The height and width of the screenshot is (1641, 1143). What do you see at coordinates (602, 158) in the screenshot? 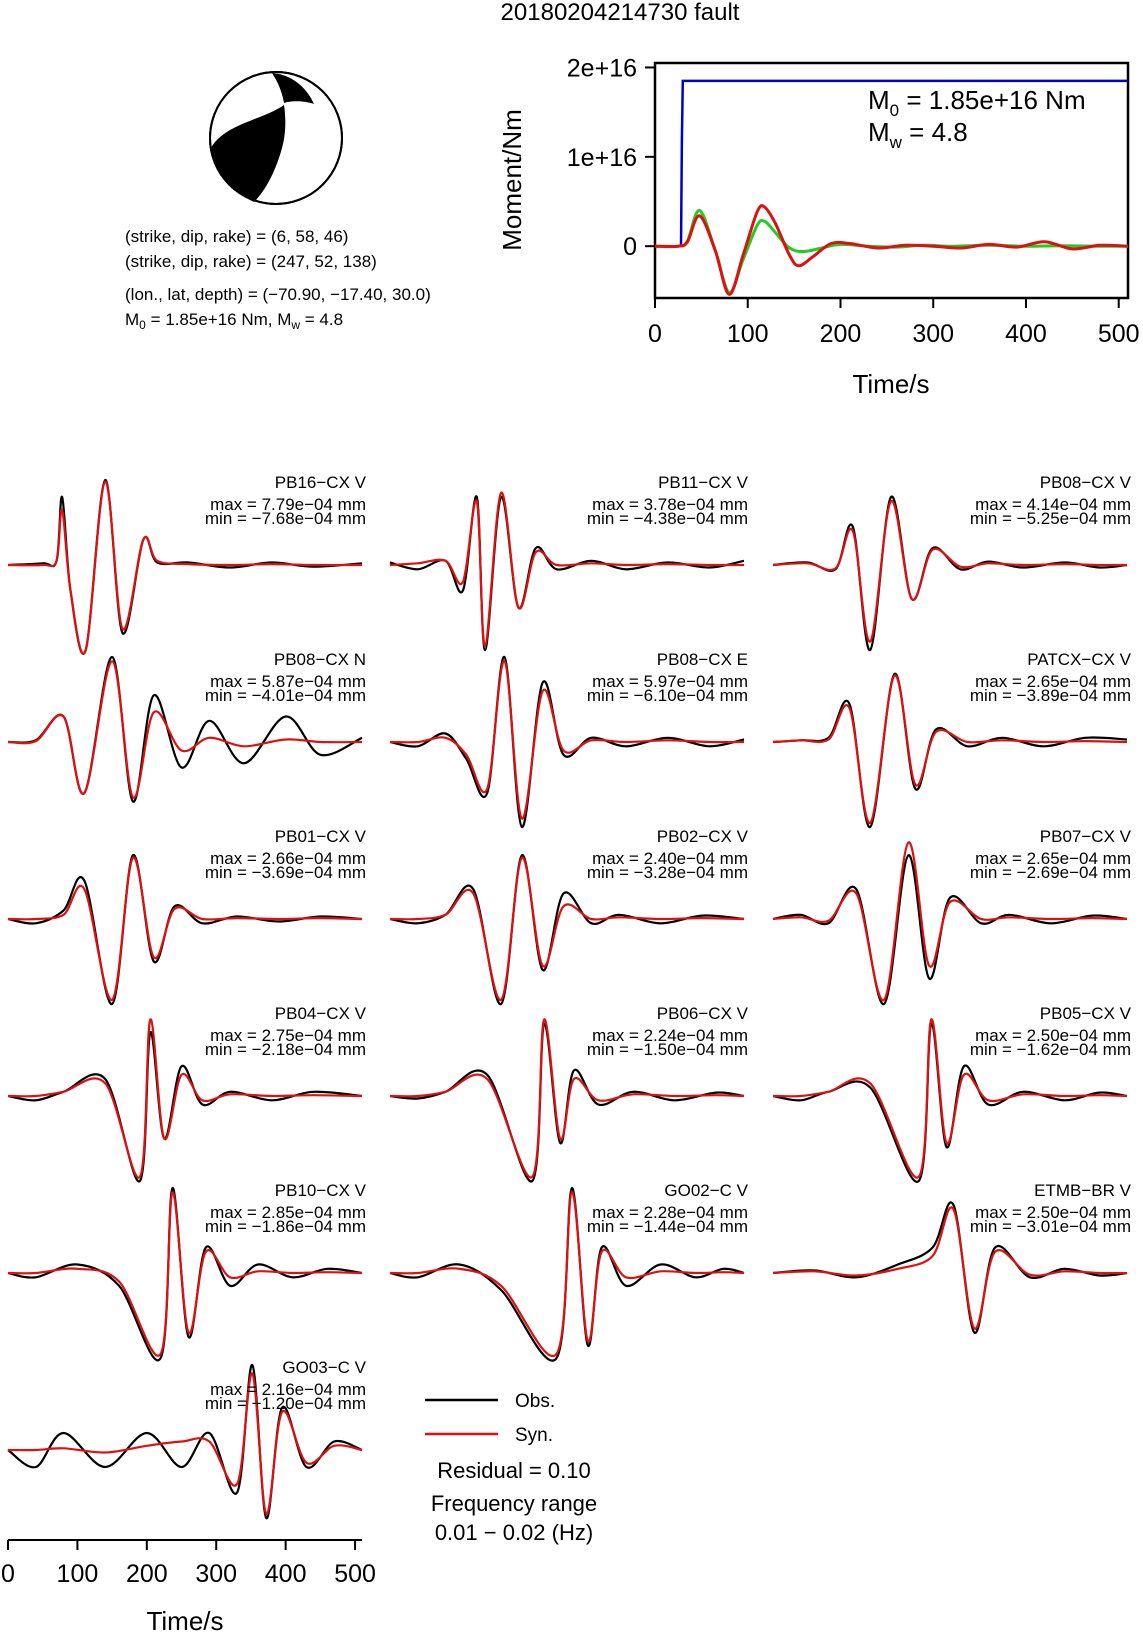
I see `moment-y-tick-label: 1e+16` at bounding box center [602, 158].